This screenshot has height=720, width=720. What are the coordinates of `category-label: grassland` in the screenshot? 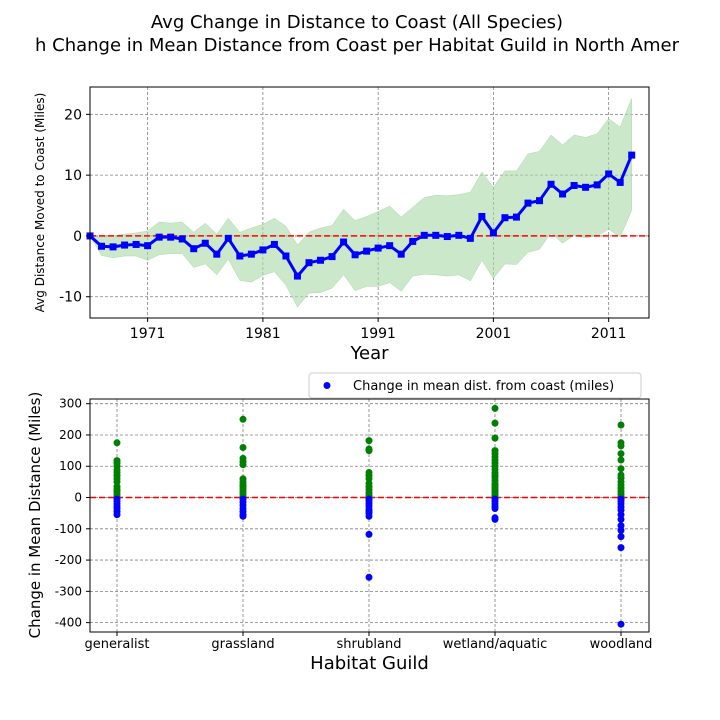 It's located at (242, 644).